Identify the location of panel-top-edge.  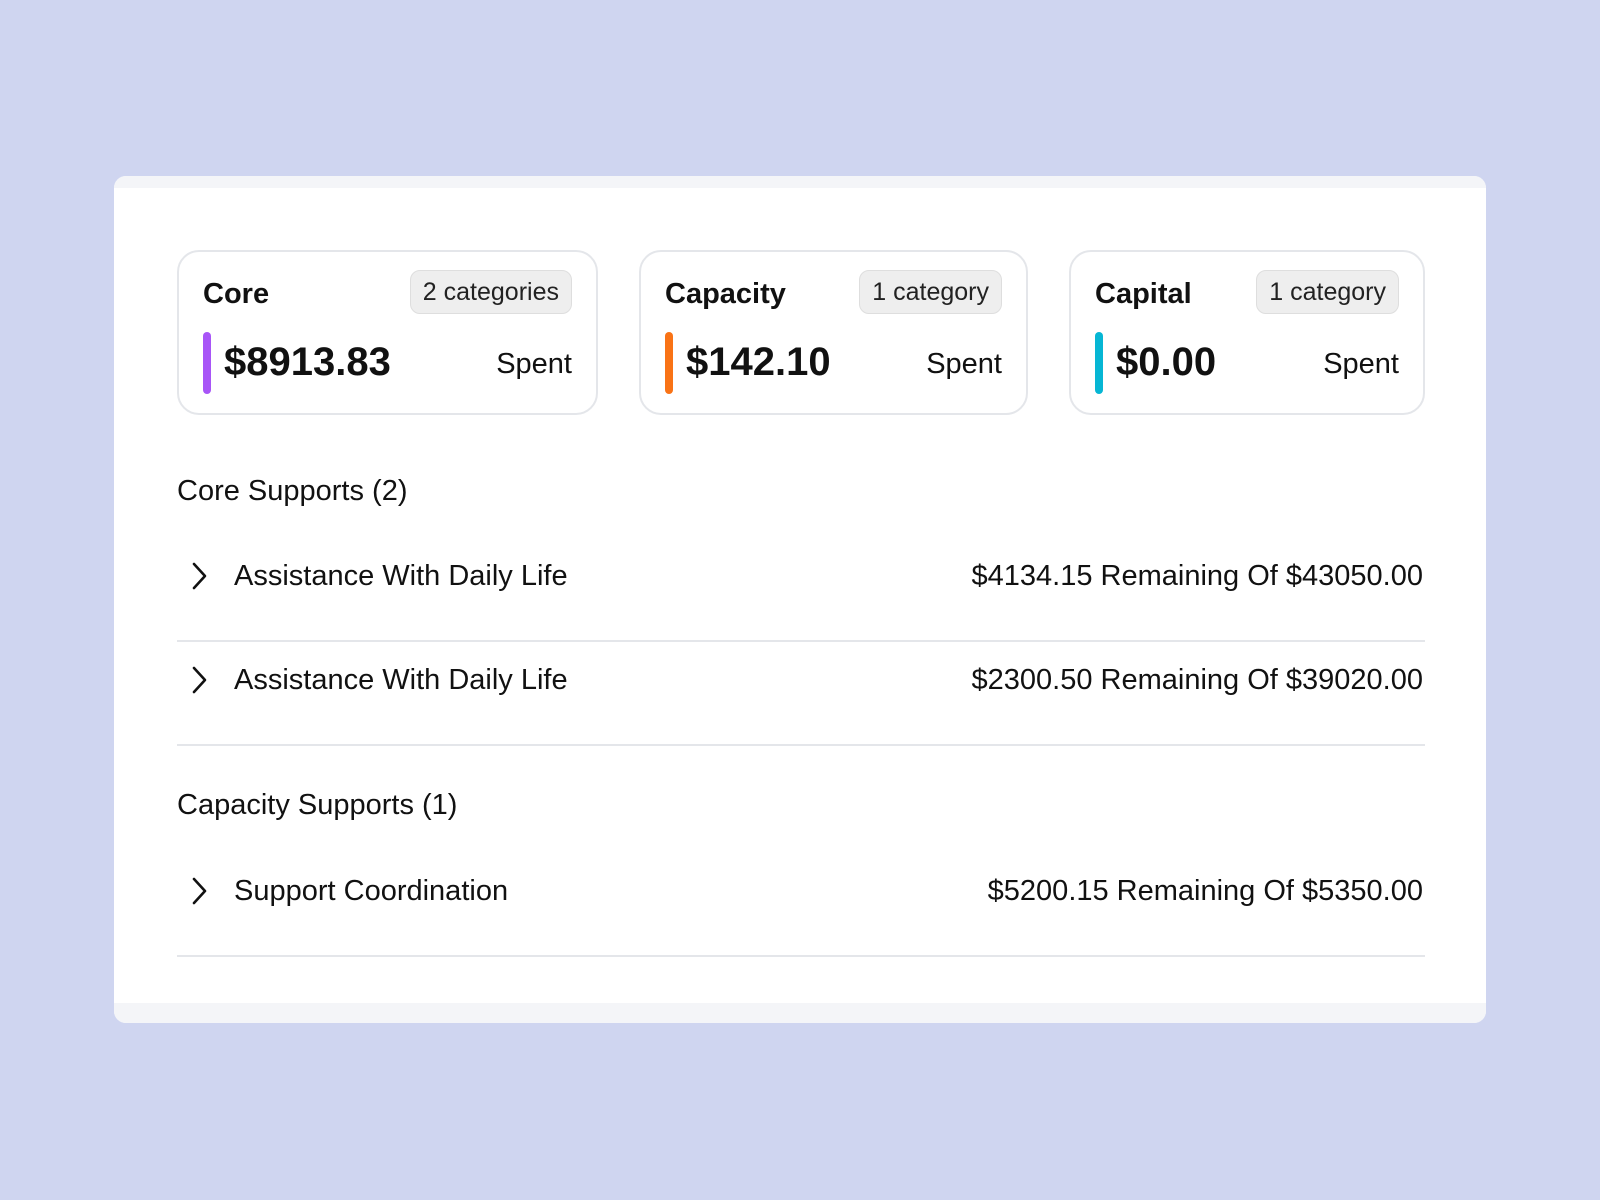
(800, 182).